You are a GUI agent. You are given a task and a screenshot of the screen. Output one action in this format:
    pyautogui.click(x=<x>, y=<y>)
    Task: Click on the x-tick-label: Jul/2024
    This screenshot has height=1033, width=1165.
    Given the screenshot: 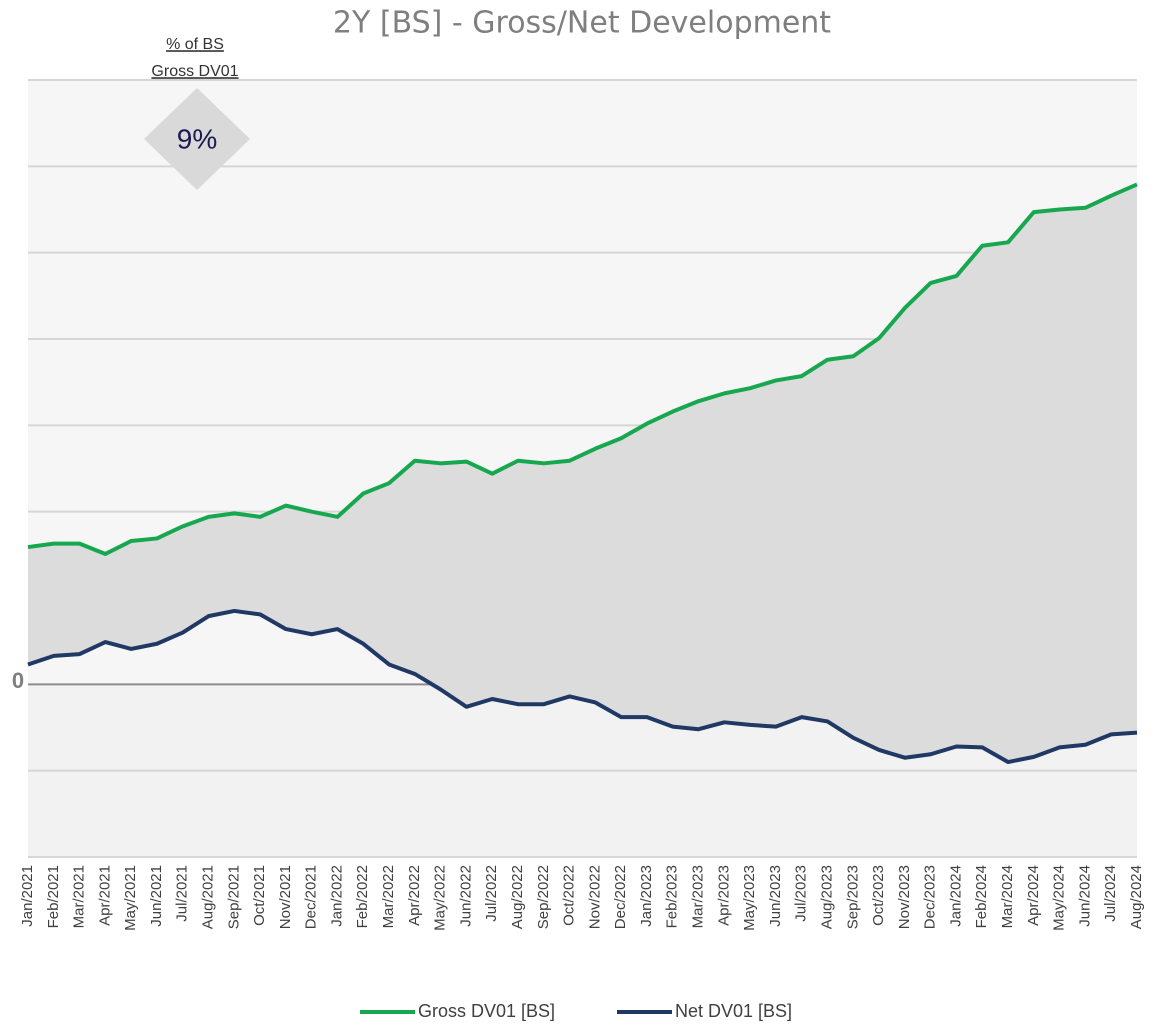 What is the action you would take?
    pyautogui.click(x=1110, y=893)
    